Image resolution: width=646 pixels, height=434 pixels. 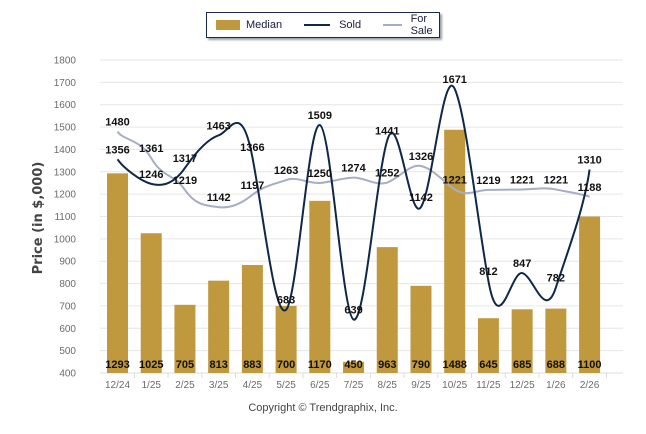 What do you see at coordinates (421, 157) in the screenshot?
I see `data-label-for-sale: 1326` at bounding box center [421, 157].